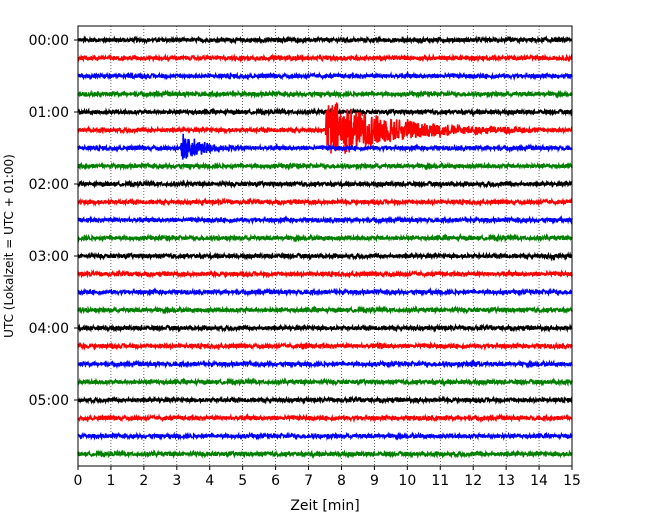 The image size is (650, 520). I want to click on y-axis-ticks: 00:00 01:00 02:00 03:00 04:00 05:00, so click(53, 221).